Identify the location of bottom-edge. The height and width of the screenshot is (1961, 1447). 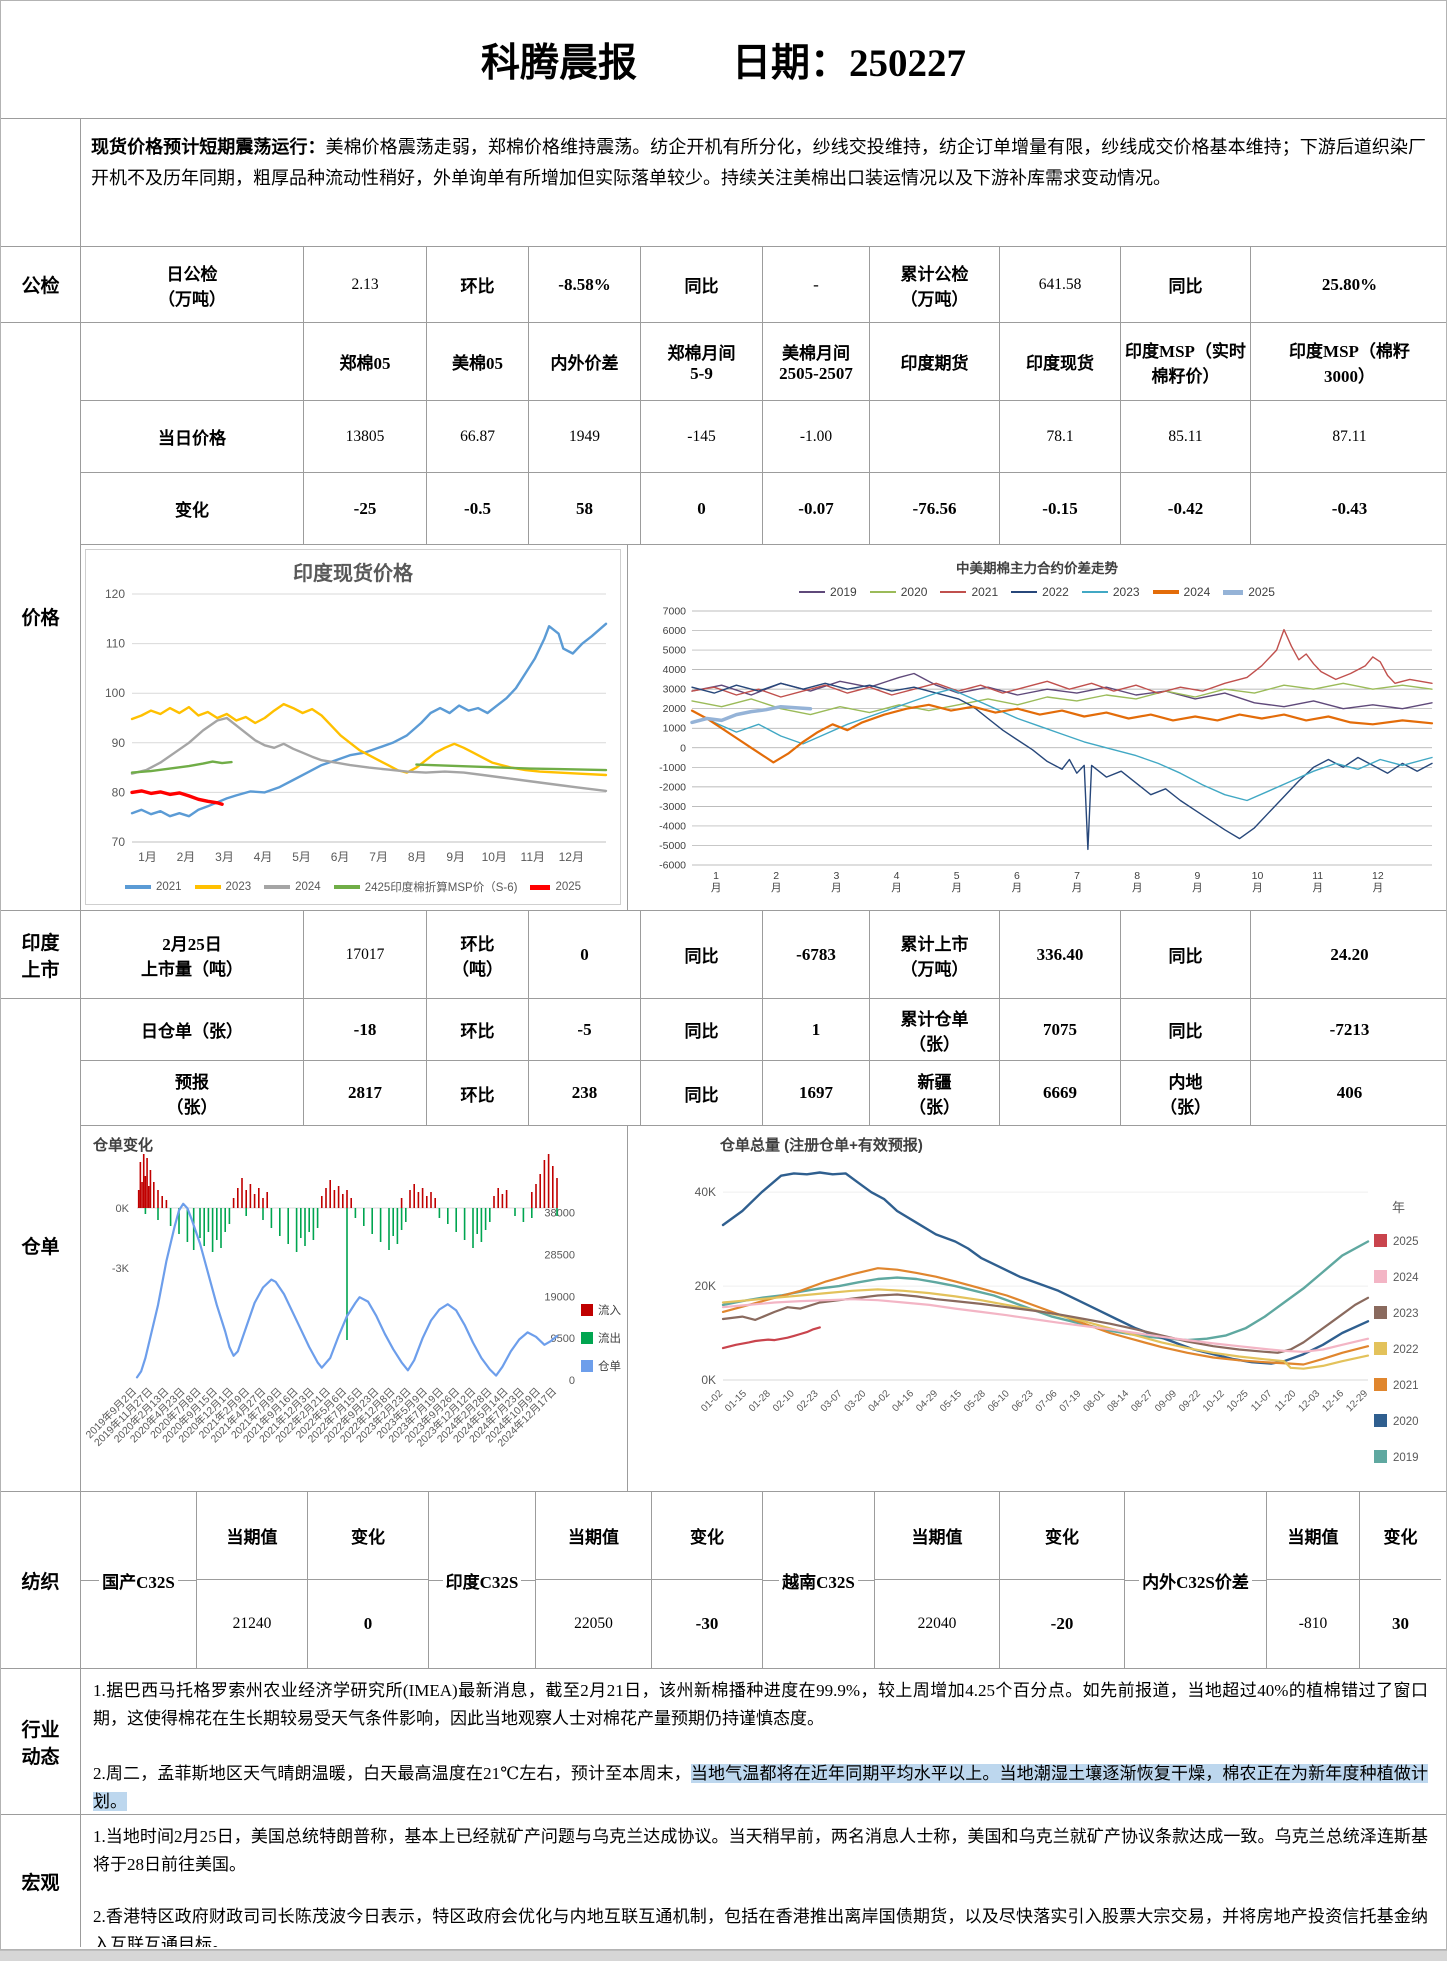
(723, 1955).